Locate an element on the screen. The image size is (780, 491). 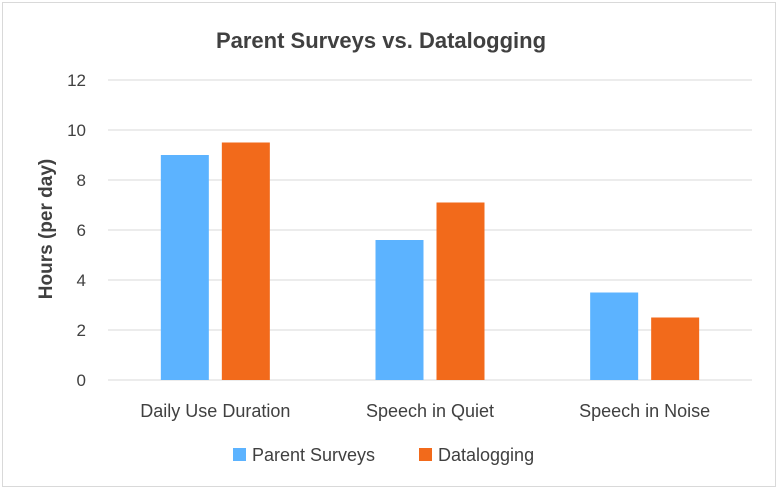
chart-title: Parent Surveys vs. Datalogging is located at coordinates (381, 40).